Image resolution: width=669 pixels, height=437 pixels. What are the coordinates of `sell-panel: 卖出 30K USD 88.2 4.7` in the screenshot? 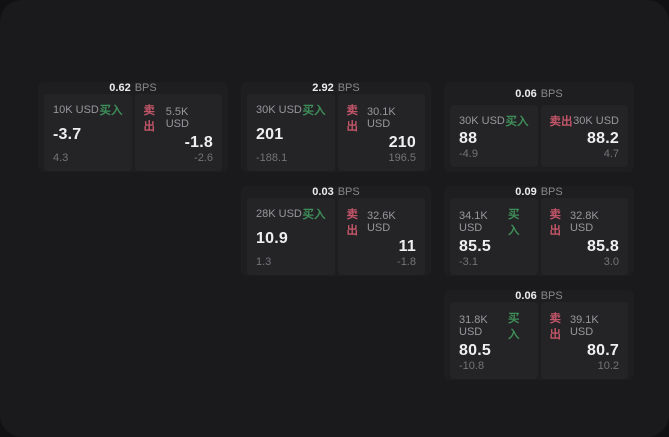 It's located at (584, 136).